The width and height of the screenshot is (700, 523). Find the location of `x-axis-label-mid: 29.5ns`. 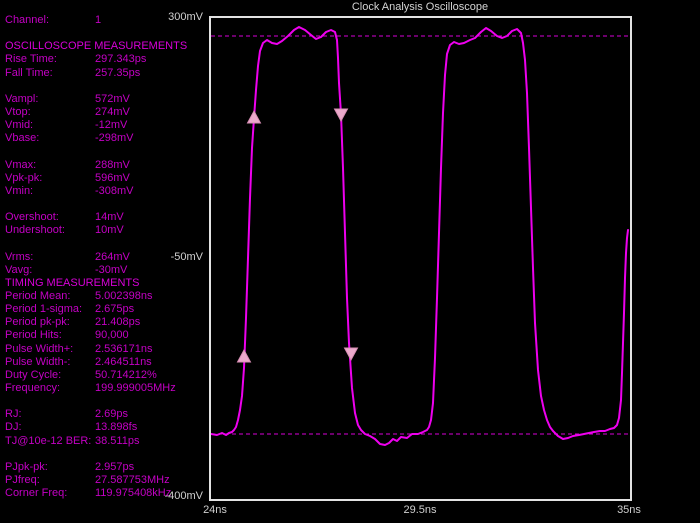

x-axis-label-mid: 29.5ns is located at coordinates (420, 510).